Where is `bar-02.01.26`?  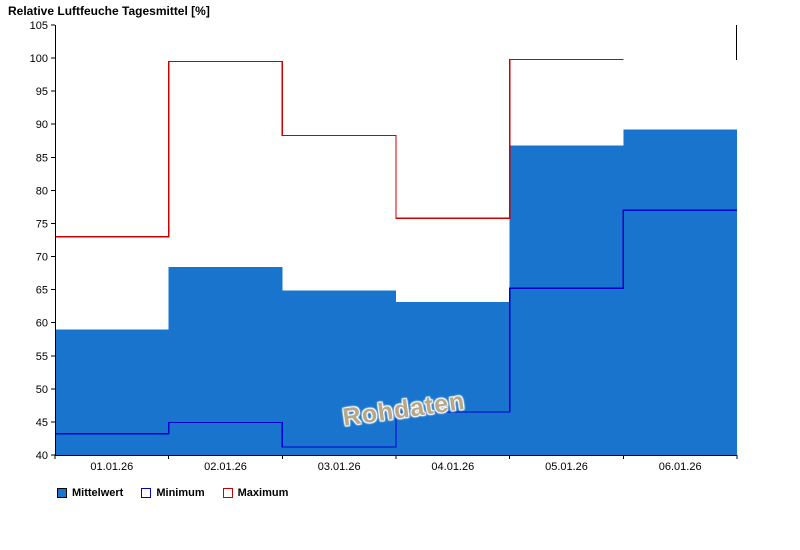
bar-02.01.26 is located at coordinates (225, 361).